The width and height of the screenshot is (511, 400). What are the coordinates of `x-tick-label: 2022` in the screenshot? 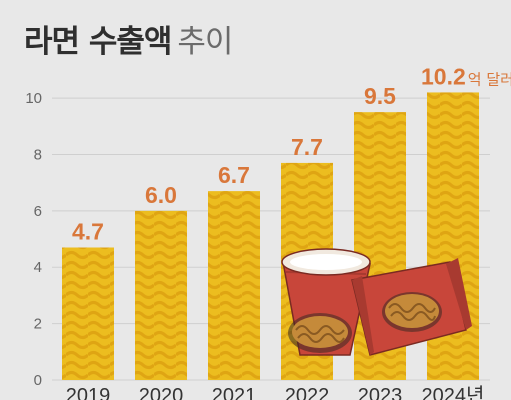 It's located at (307, 392).